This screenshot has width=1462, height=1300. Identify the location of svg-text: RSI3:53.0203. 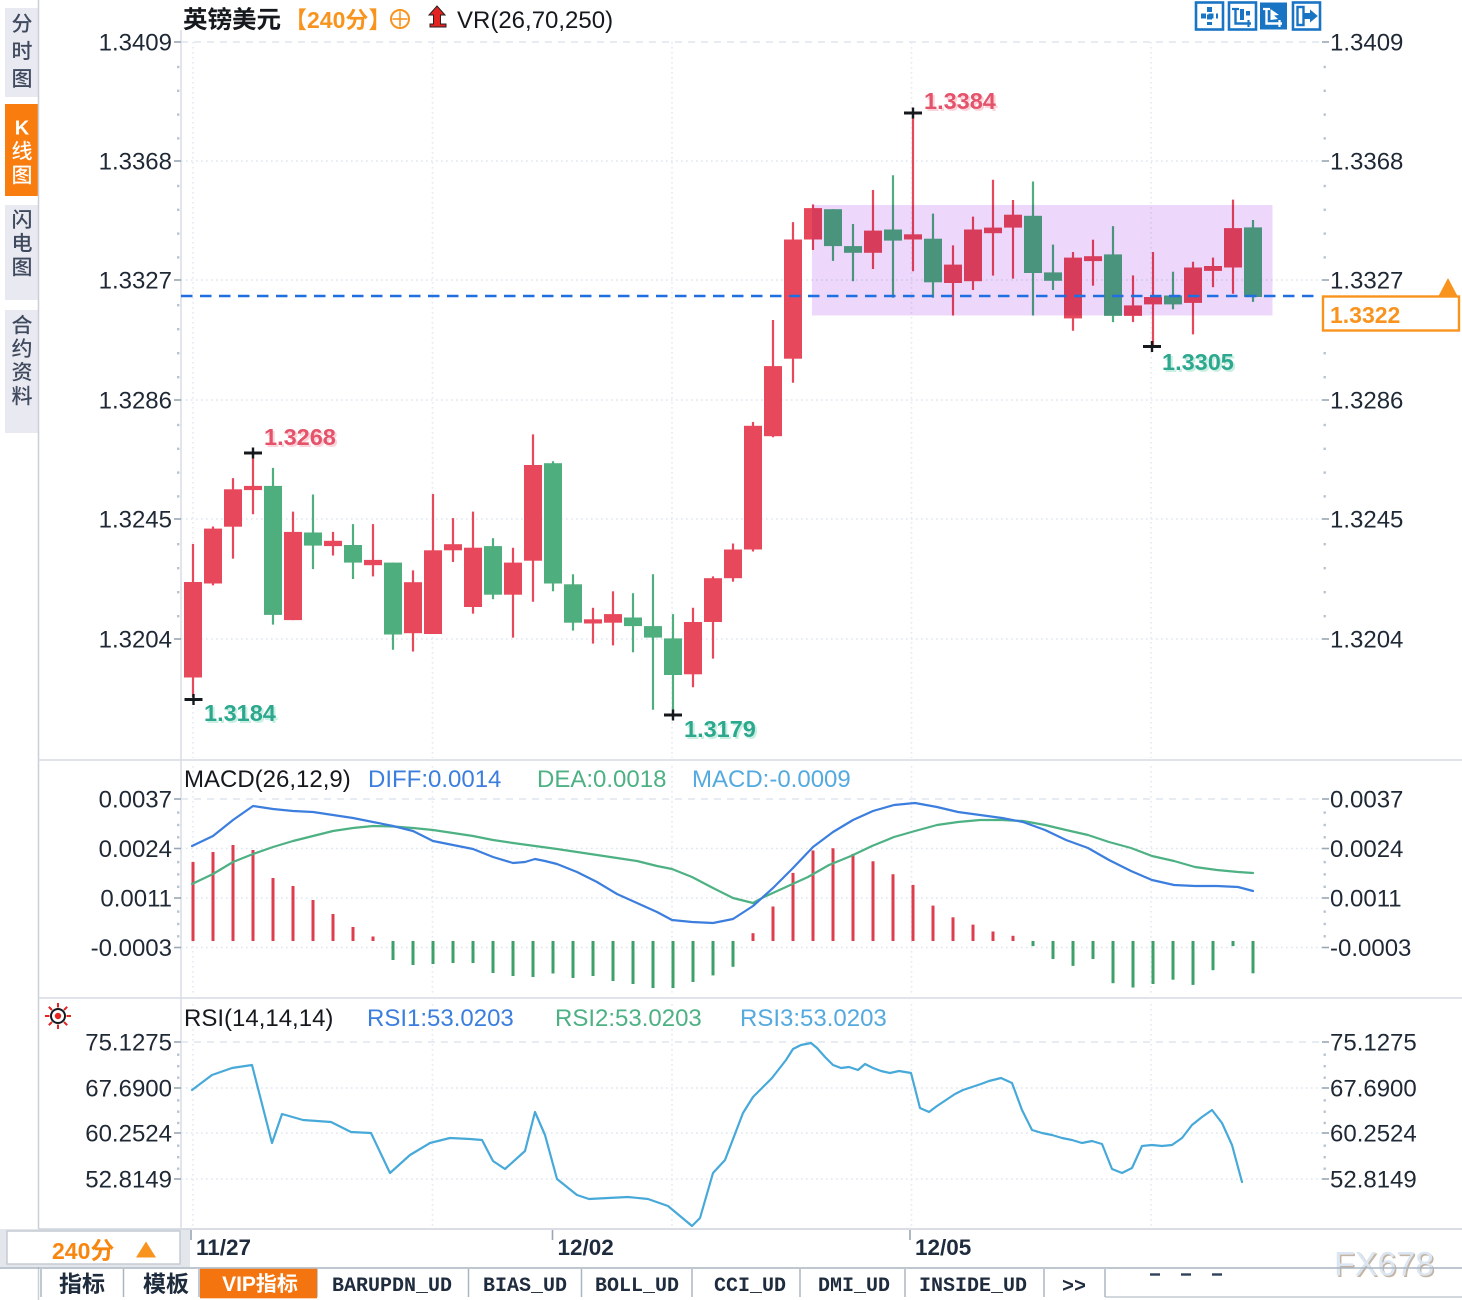
(813, 1018).